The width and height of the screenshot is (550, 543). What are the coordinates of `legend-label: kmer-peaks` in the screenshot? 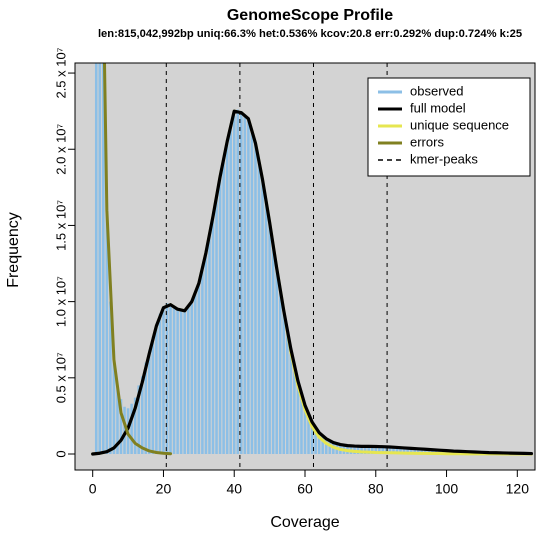 It's located at (444, 158).